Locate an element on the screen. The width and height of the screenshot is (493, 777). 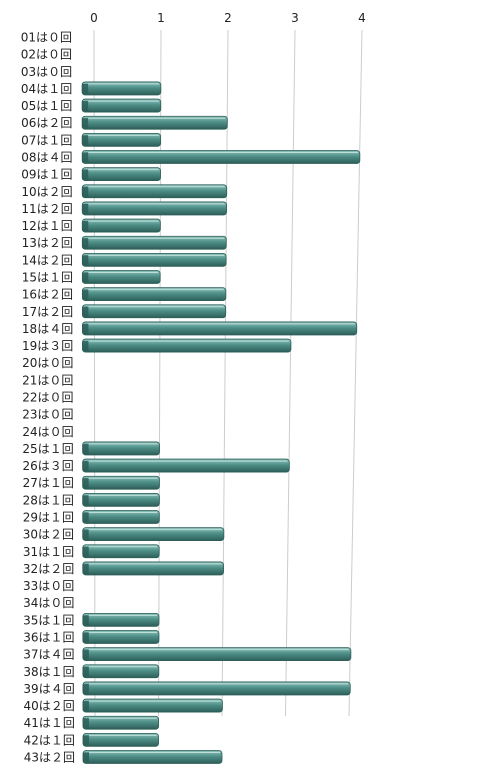
category-label: 13は２回 is located at coordinates (47, 243).